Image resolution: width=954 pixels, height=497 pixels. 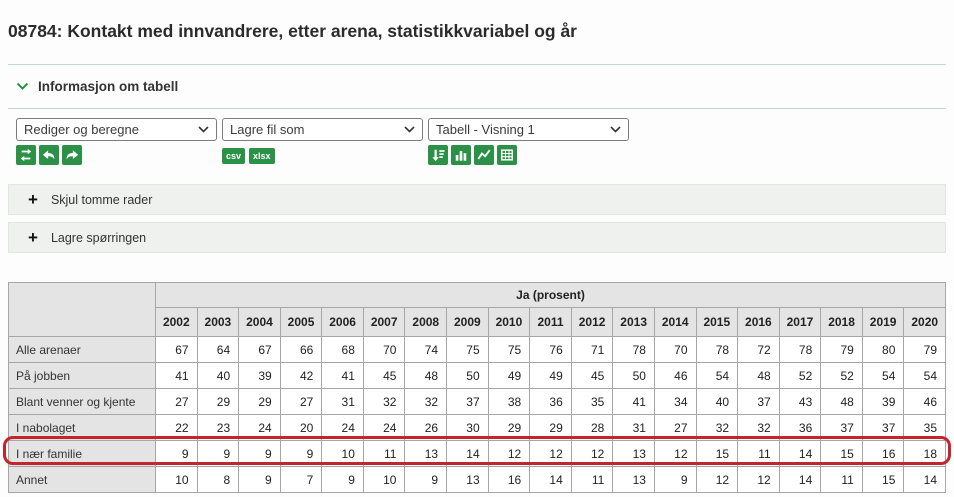 What do you see at coordinates (633, 322) in the screenshot?
I see `year-header: 2013` at bounding box center [633, 322].